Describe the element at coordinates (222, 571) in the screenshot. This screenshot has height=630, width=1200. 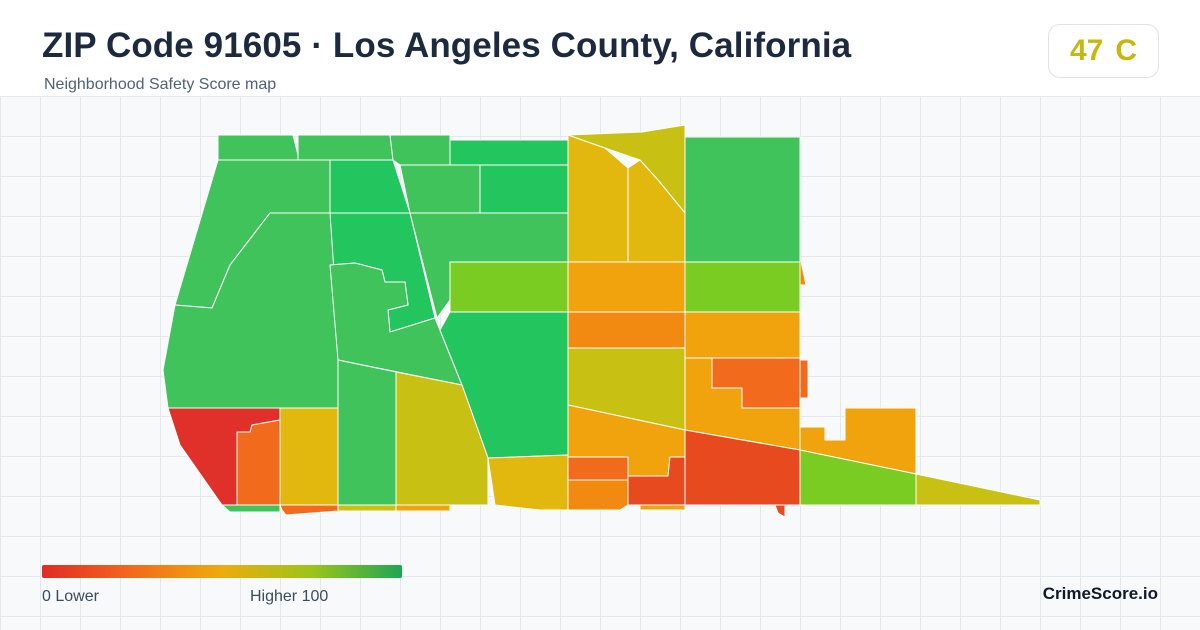
I see `legend-gradient-bar` at that location.